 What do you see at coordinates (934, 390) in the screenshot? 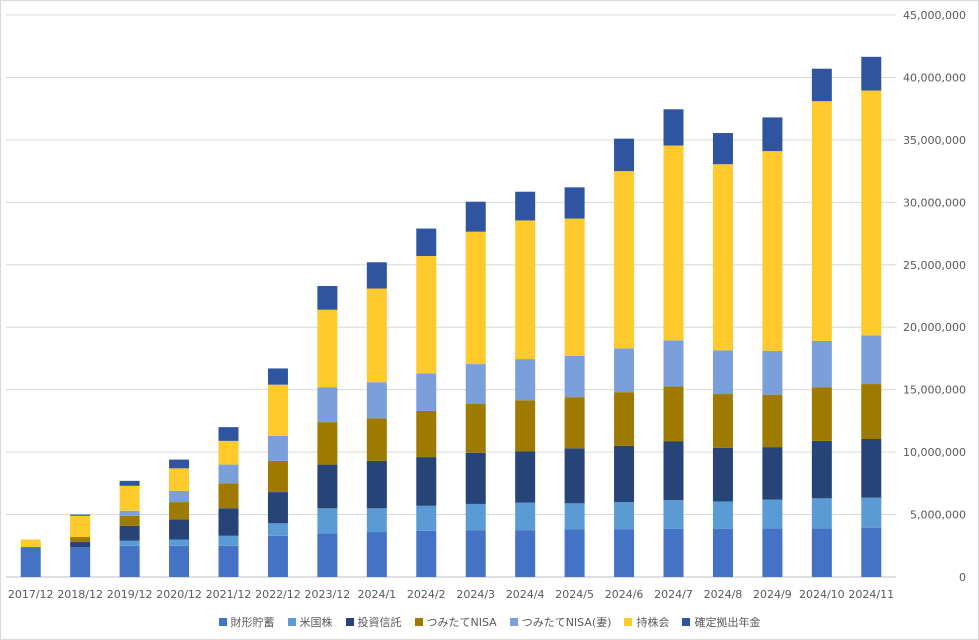
I see `y-tick-label: 15,000,000` at bounding box center [934, 390].